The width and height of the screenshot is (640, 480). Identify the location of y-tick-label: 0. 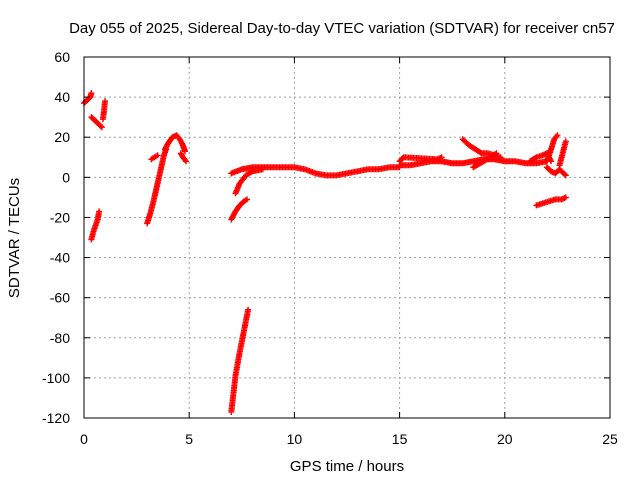
(66, 177).